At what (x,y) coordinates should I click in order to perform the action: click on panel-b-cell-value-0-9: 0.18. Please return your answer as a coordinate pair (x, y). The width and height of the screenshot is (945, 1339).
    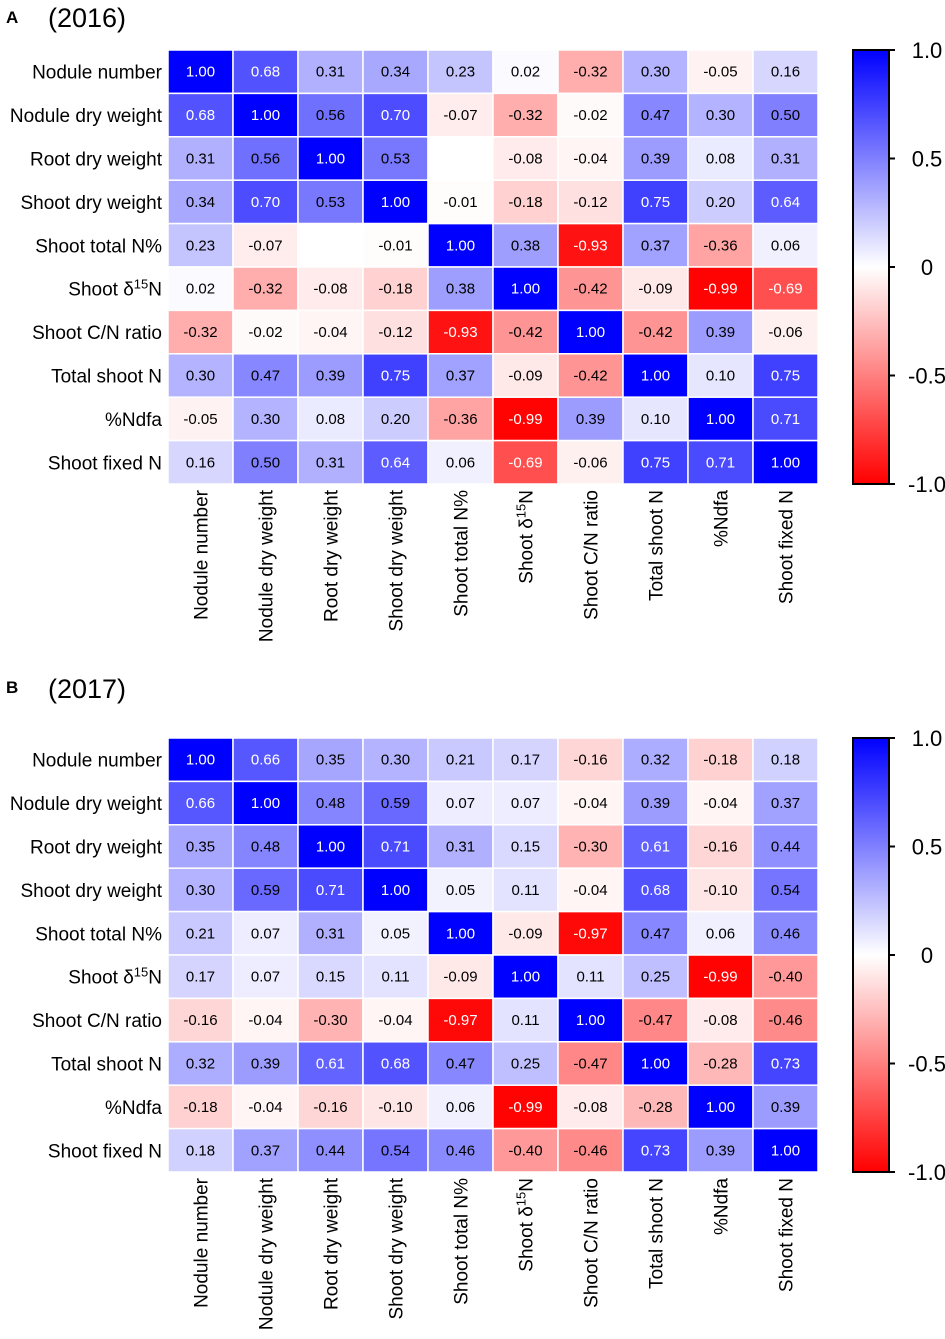
    Looking at the image, I should click on (785, 760).